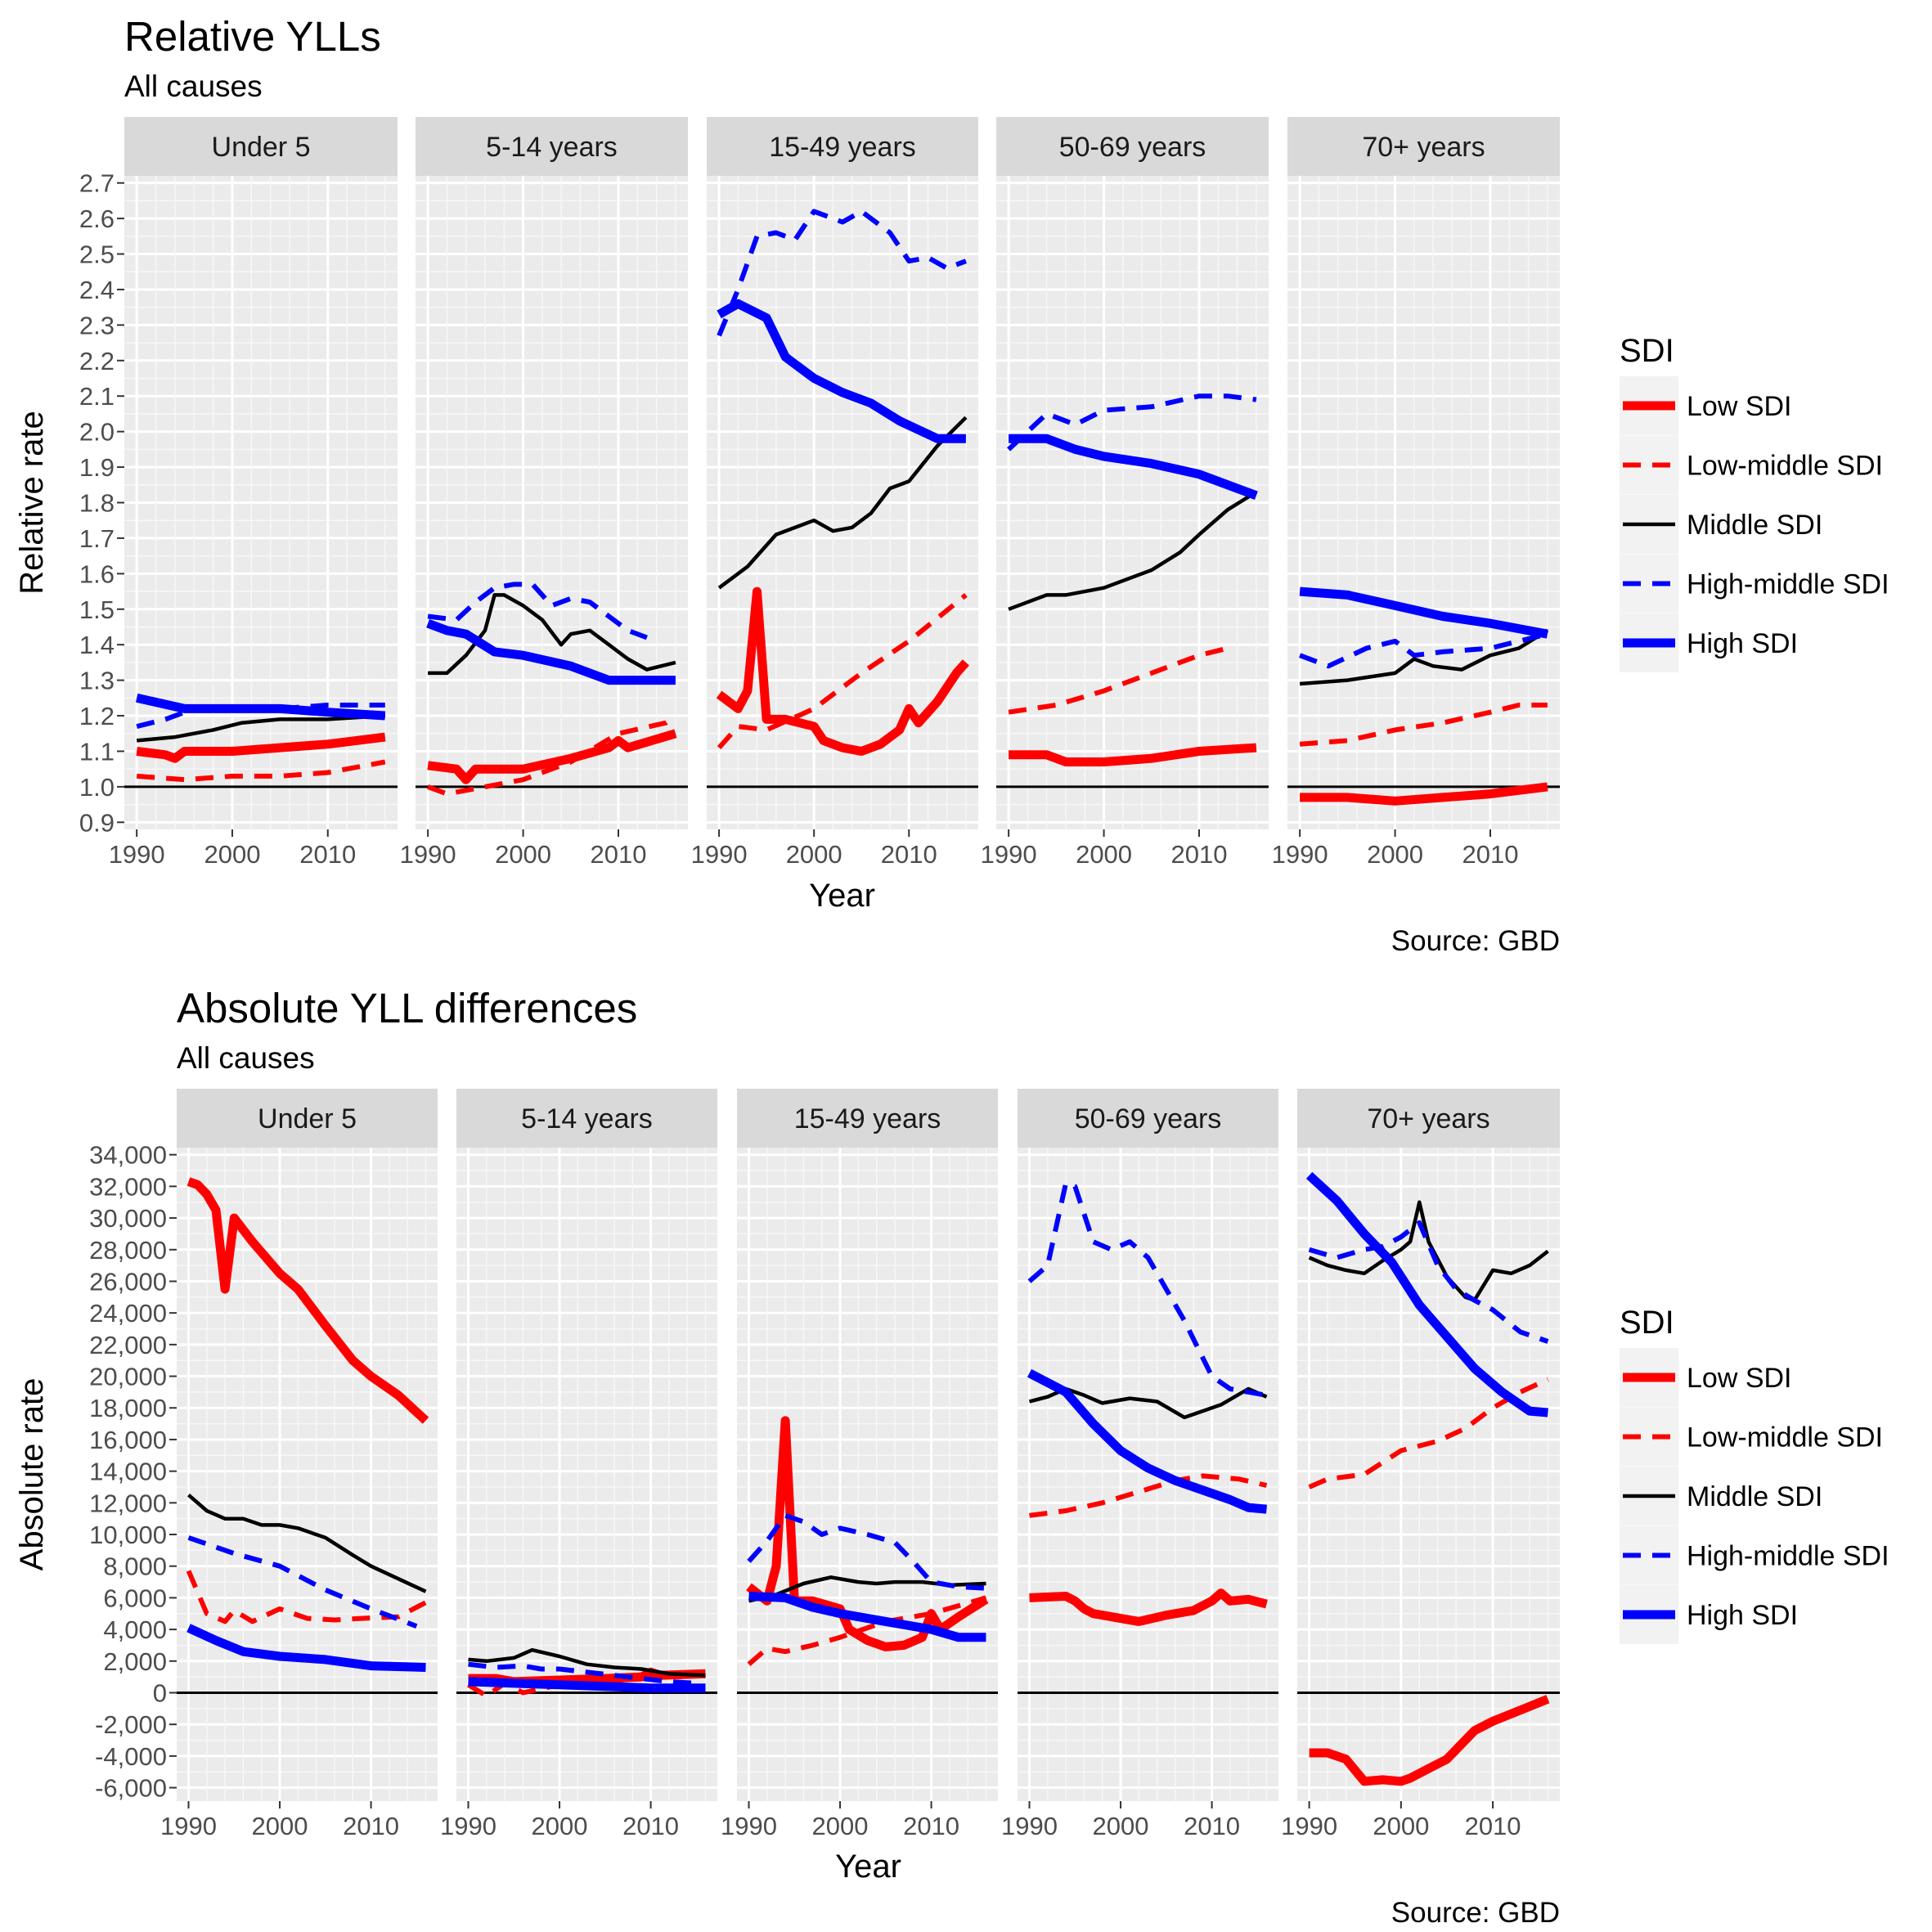 The height and width of the screenshot is (1932, 1932). What do you see at coordinates (32, 1474) in the screenshot?
I see `y-axis-label: Absolute rate` at bounding box center [32, 1474].